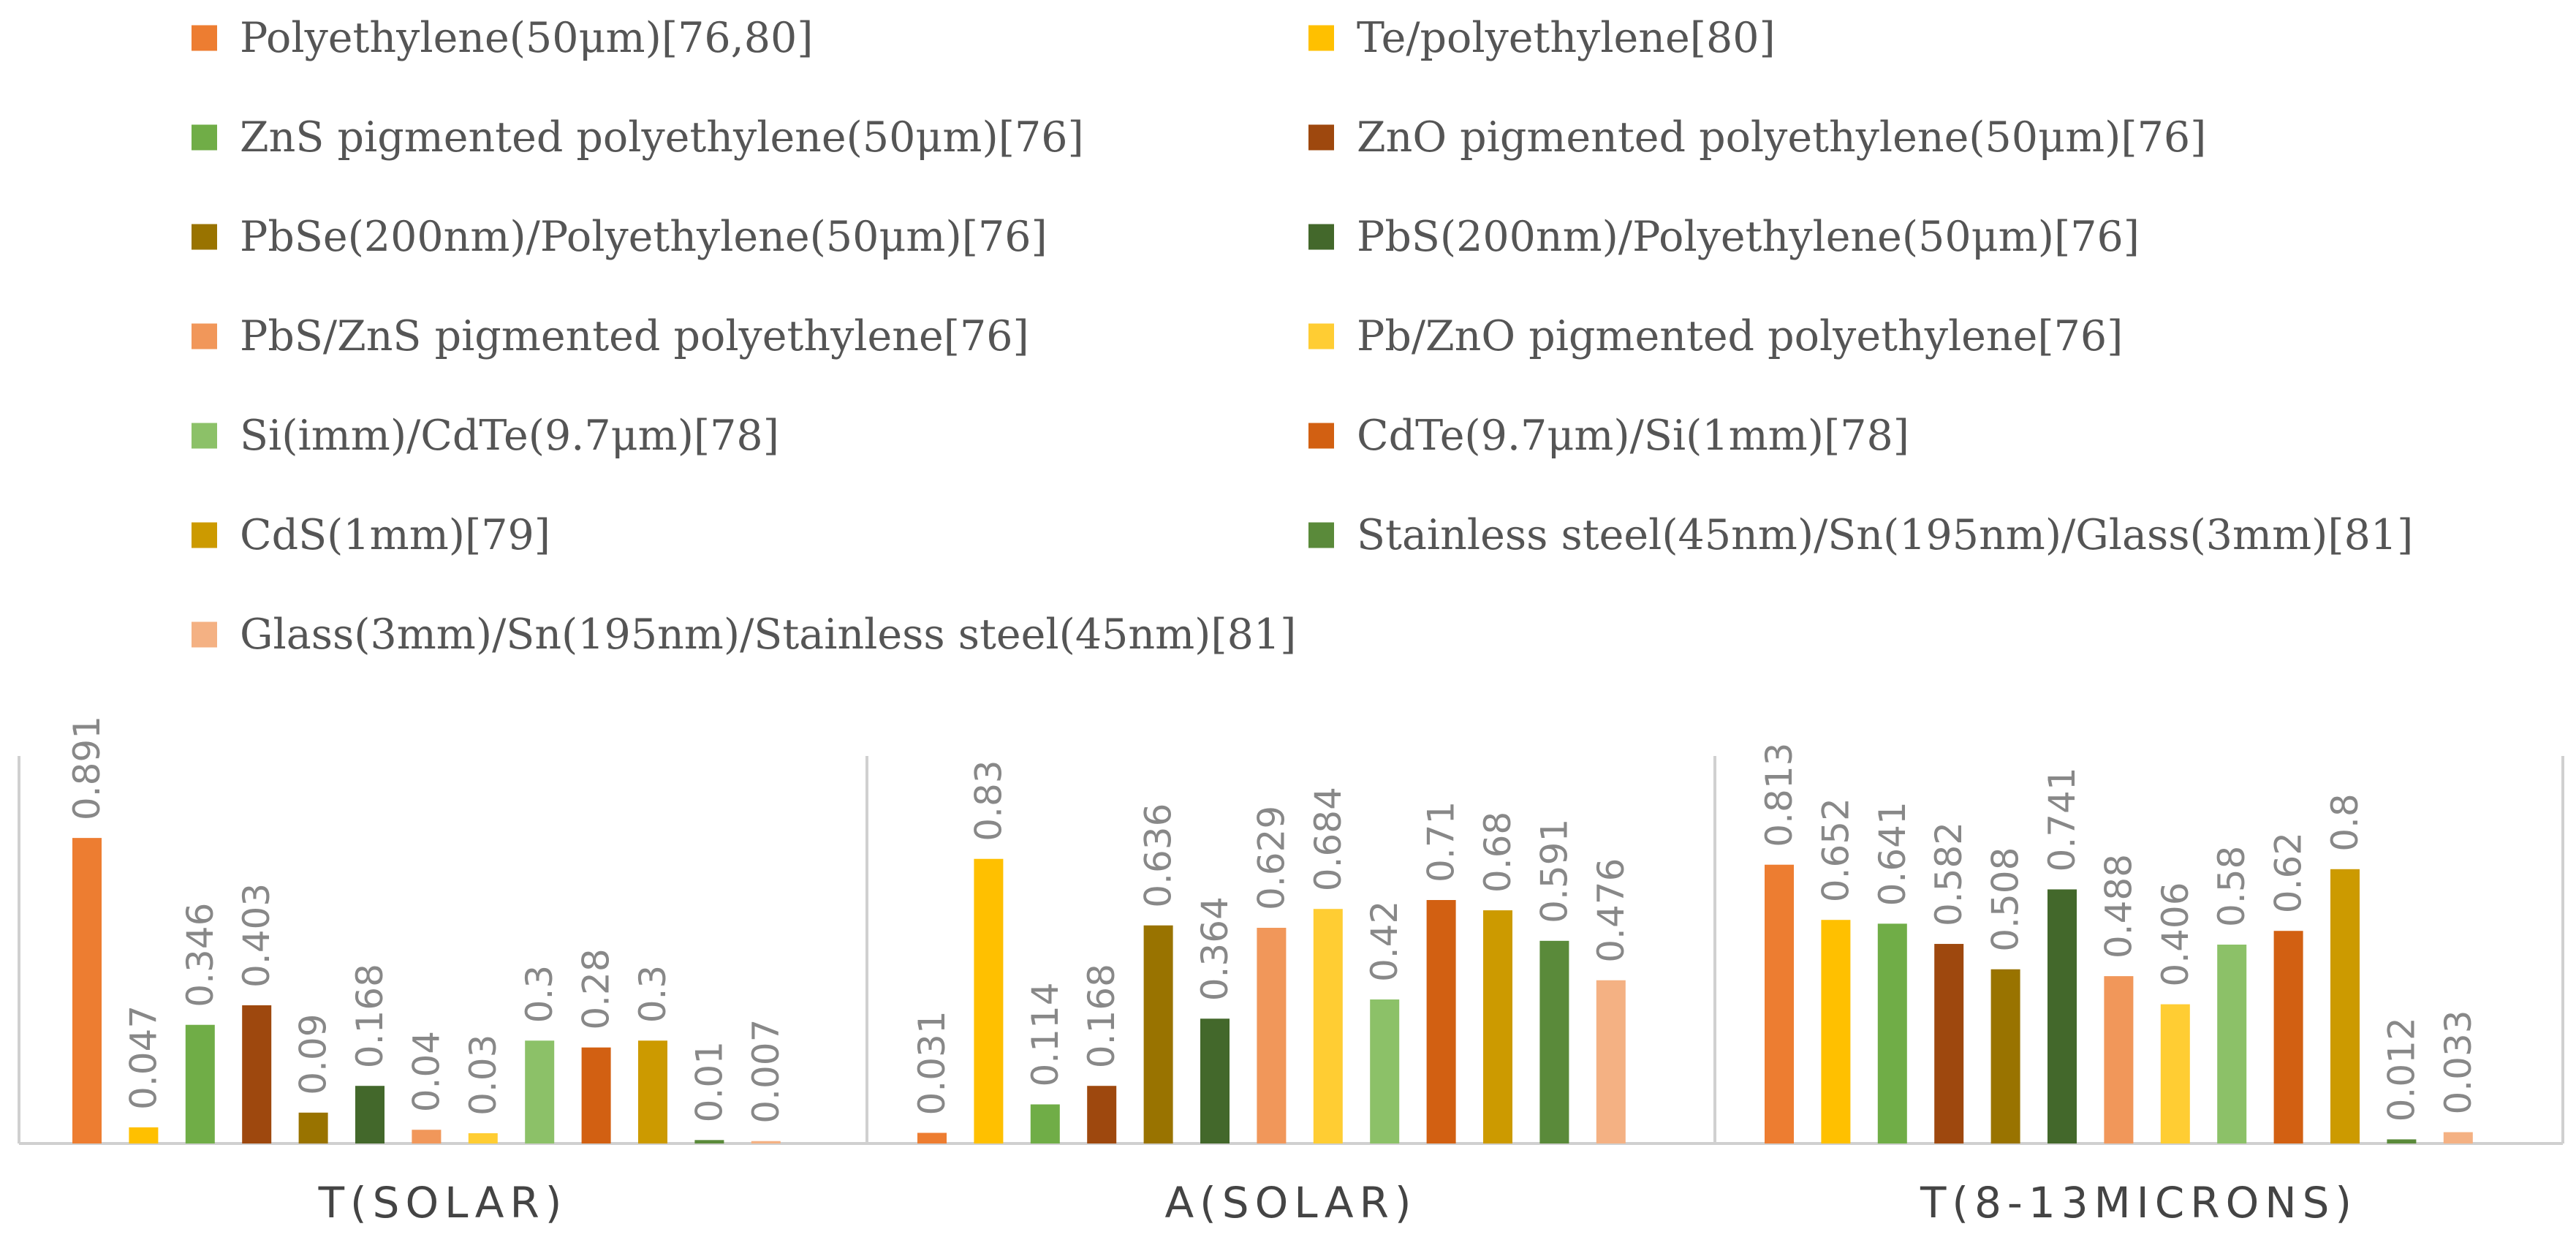 This screenshot has height=1259, width=2576. Describe the element at coordinates (257, 1074) in the screenshot. I see `bar-zno-pigmented-polyethylene-50-m-76-t-solar` at that location.